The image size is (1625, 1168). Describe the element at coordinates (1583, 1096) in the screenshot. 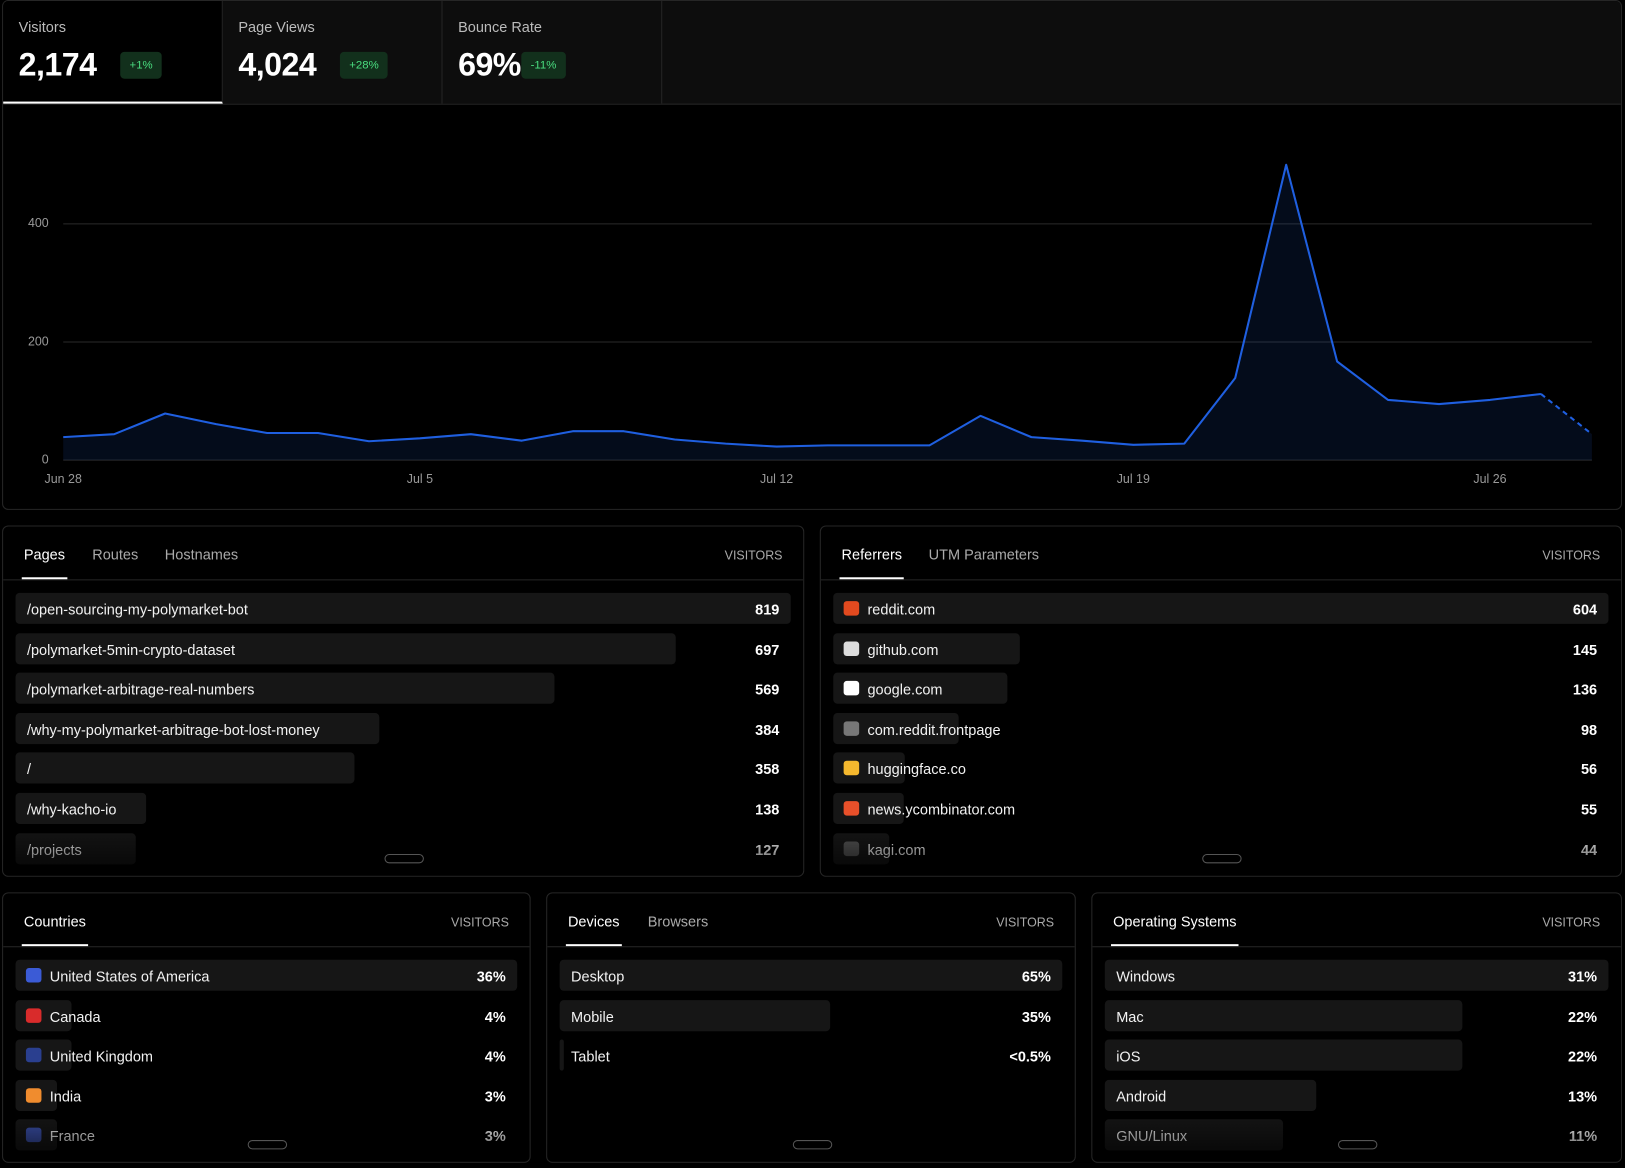

I see `row-value: 13%` at that location.